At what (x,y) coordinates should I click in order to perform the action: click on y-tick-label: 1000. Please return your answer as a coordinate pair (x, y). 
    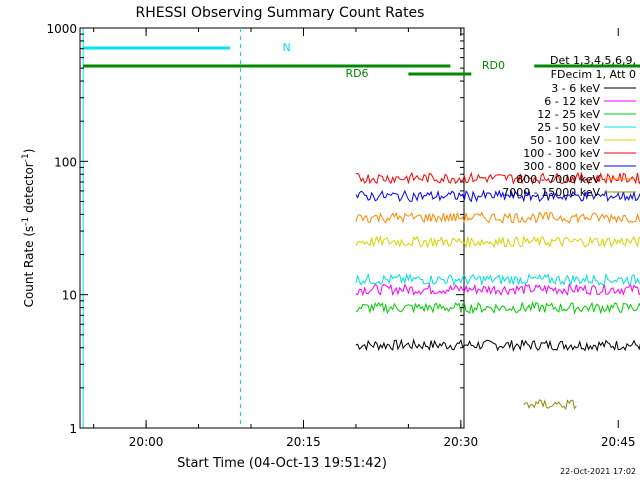
    Looking at the image, I should click on (61, 29).